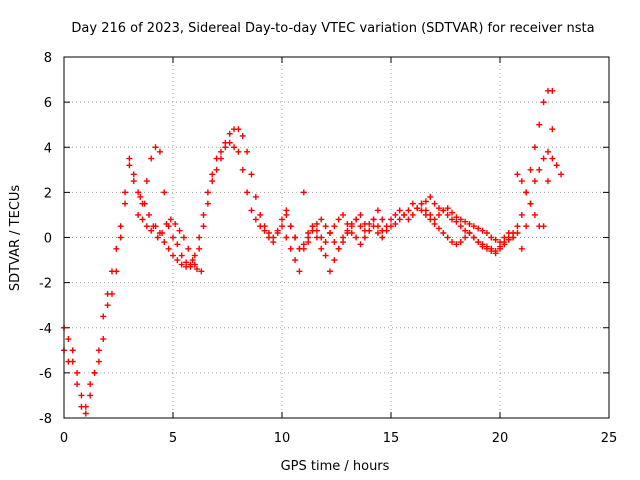  I want to click on y-tick-label: 2, so click(48, 193).